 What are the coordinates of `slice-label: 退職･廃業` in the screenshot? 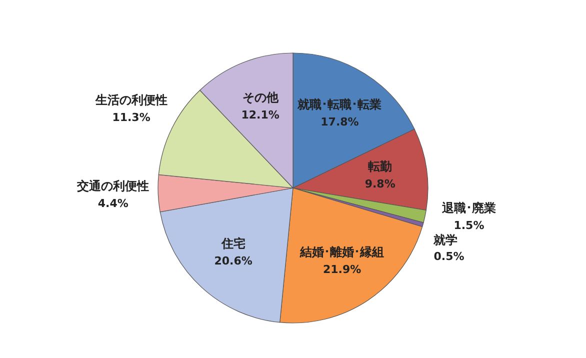 It's located at (468, 207).